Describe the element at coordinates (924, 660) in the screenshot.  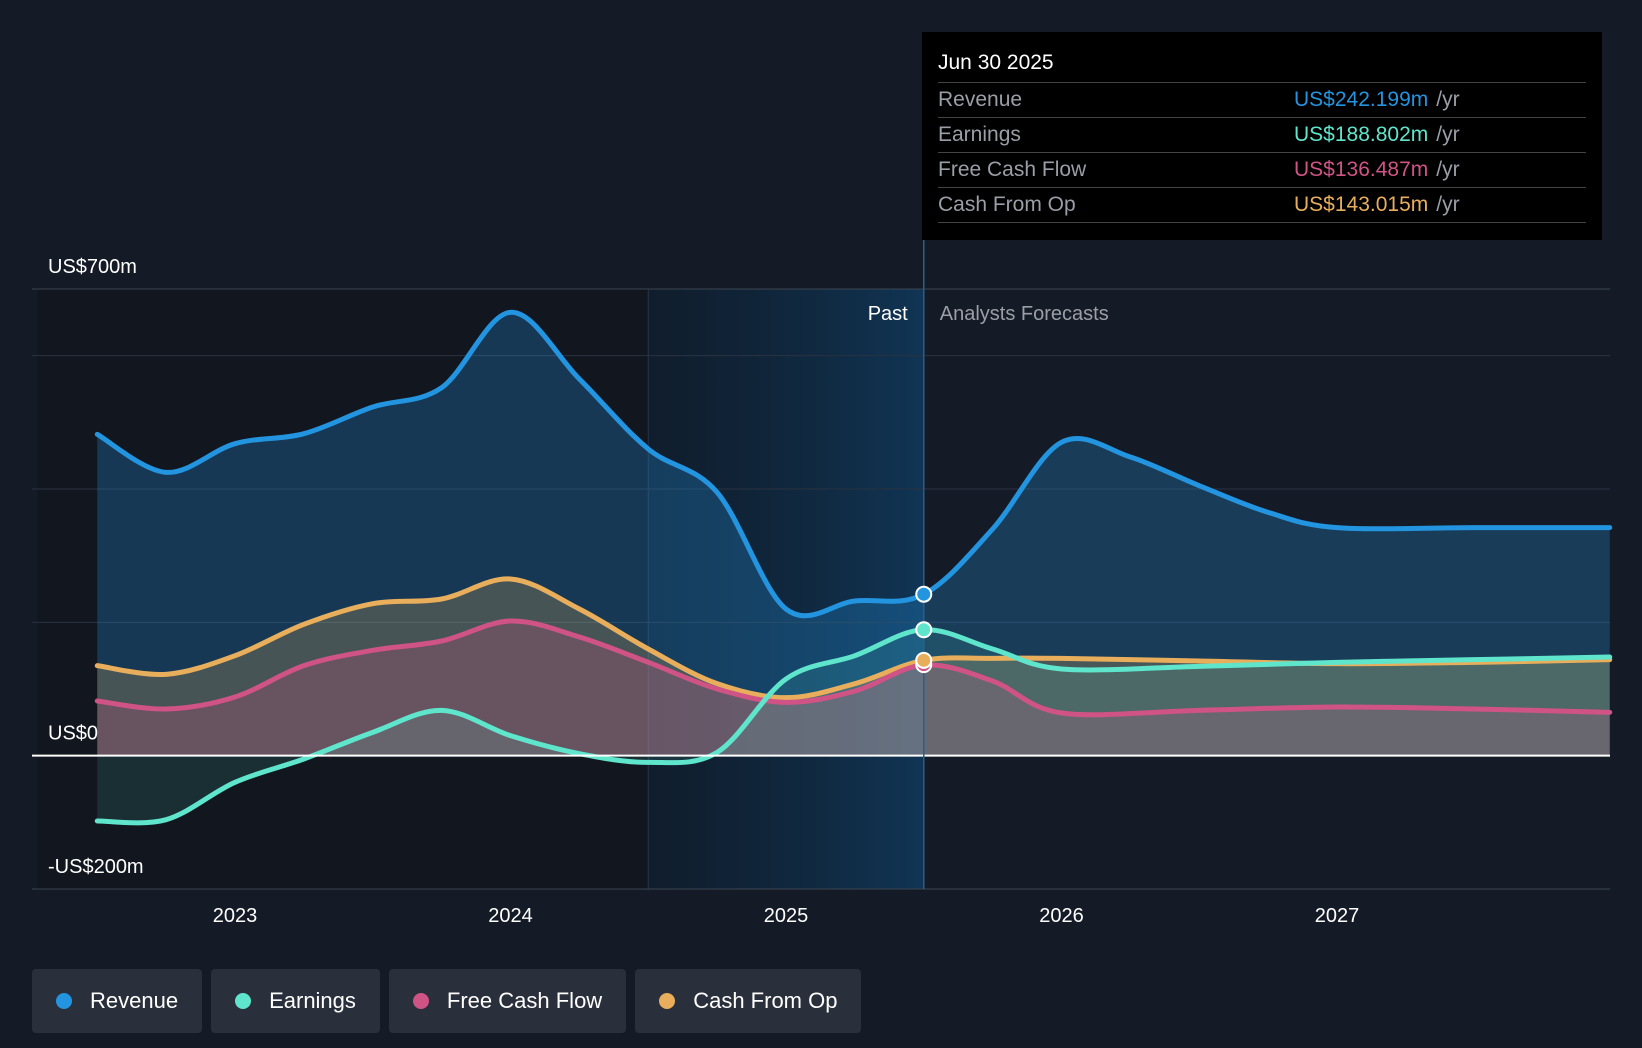
I see `marker-cash-from-op` at that location.